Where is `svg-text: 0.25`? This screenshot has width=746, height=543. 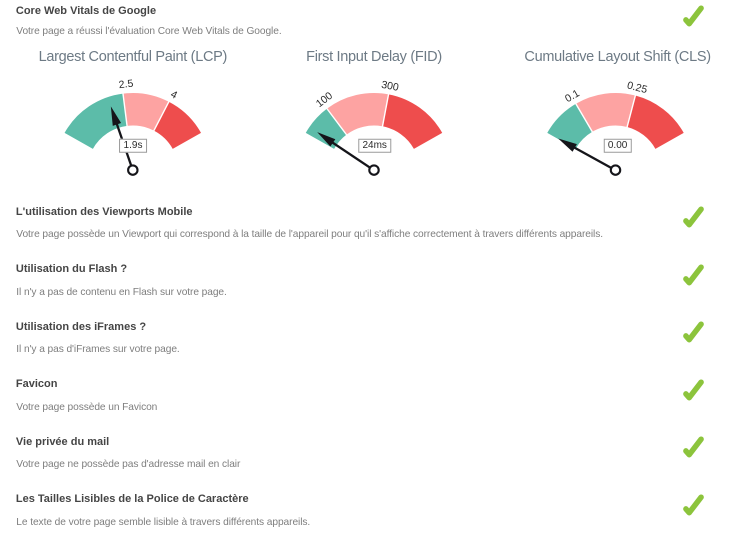
svg-text: 0.25 is located at coordinates (637, 87).